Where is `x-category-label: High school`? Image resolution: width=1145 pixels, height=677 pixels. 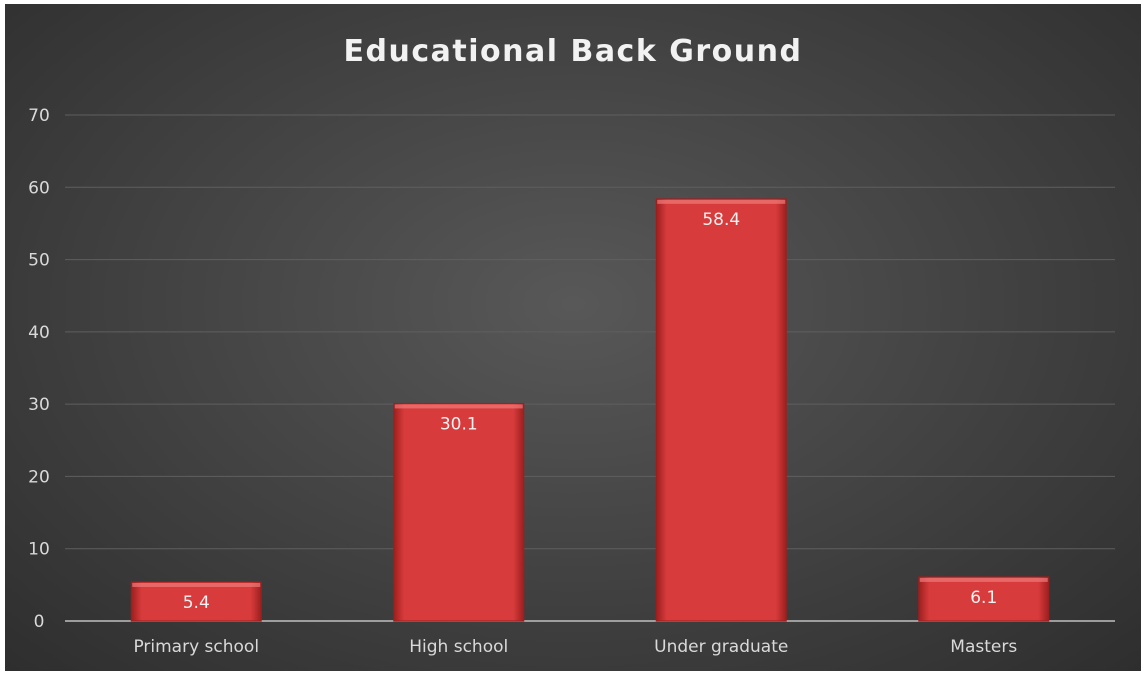
x-category-label: High school is located at coordinates (458, 647).